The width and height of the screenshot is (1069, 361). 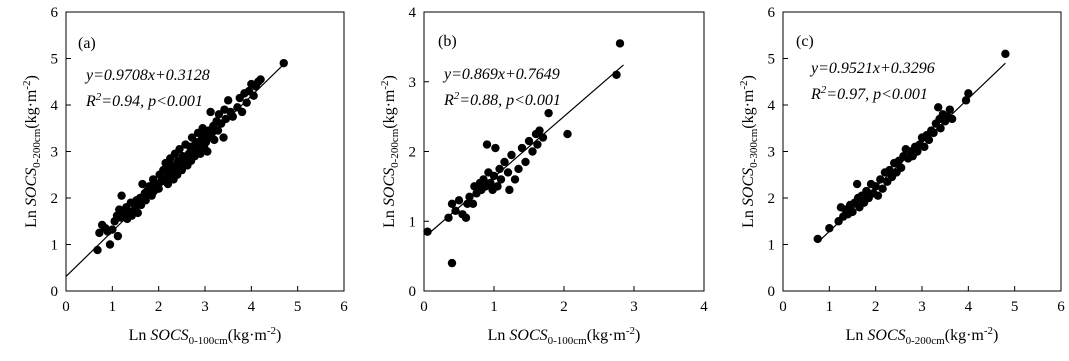 I want to click on x-tick-label: 3, so click(x=634, y=307).